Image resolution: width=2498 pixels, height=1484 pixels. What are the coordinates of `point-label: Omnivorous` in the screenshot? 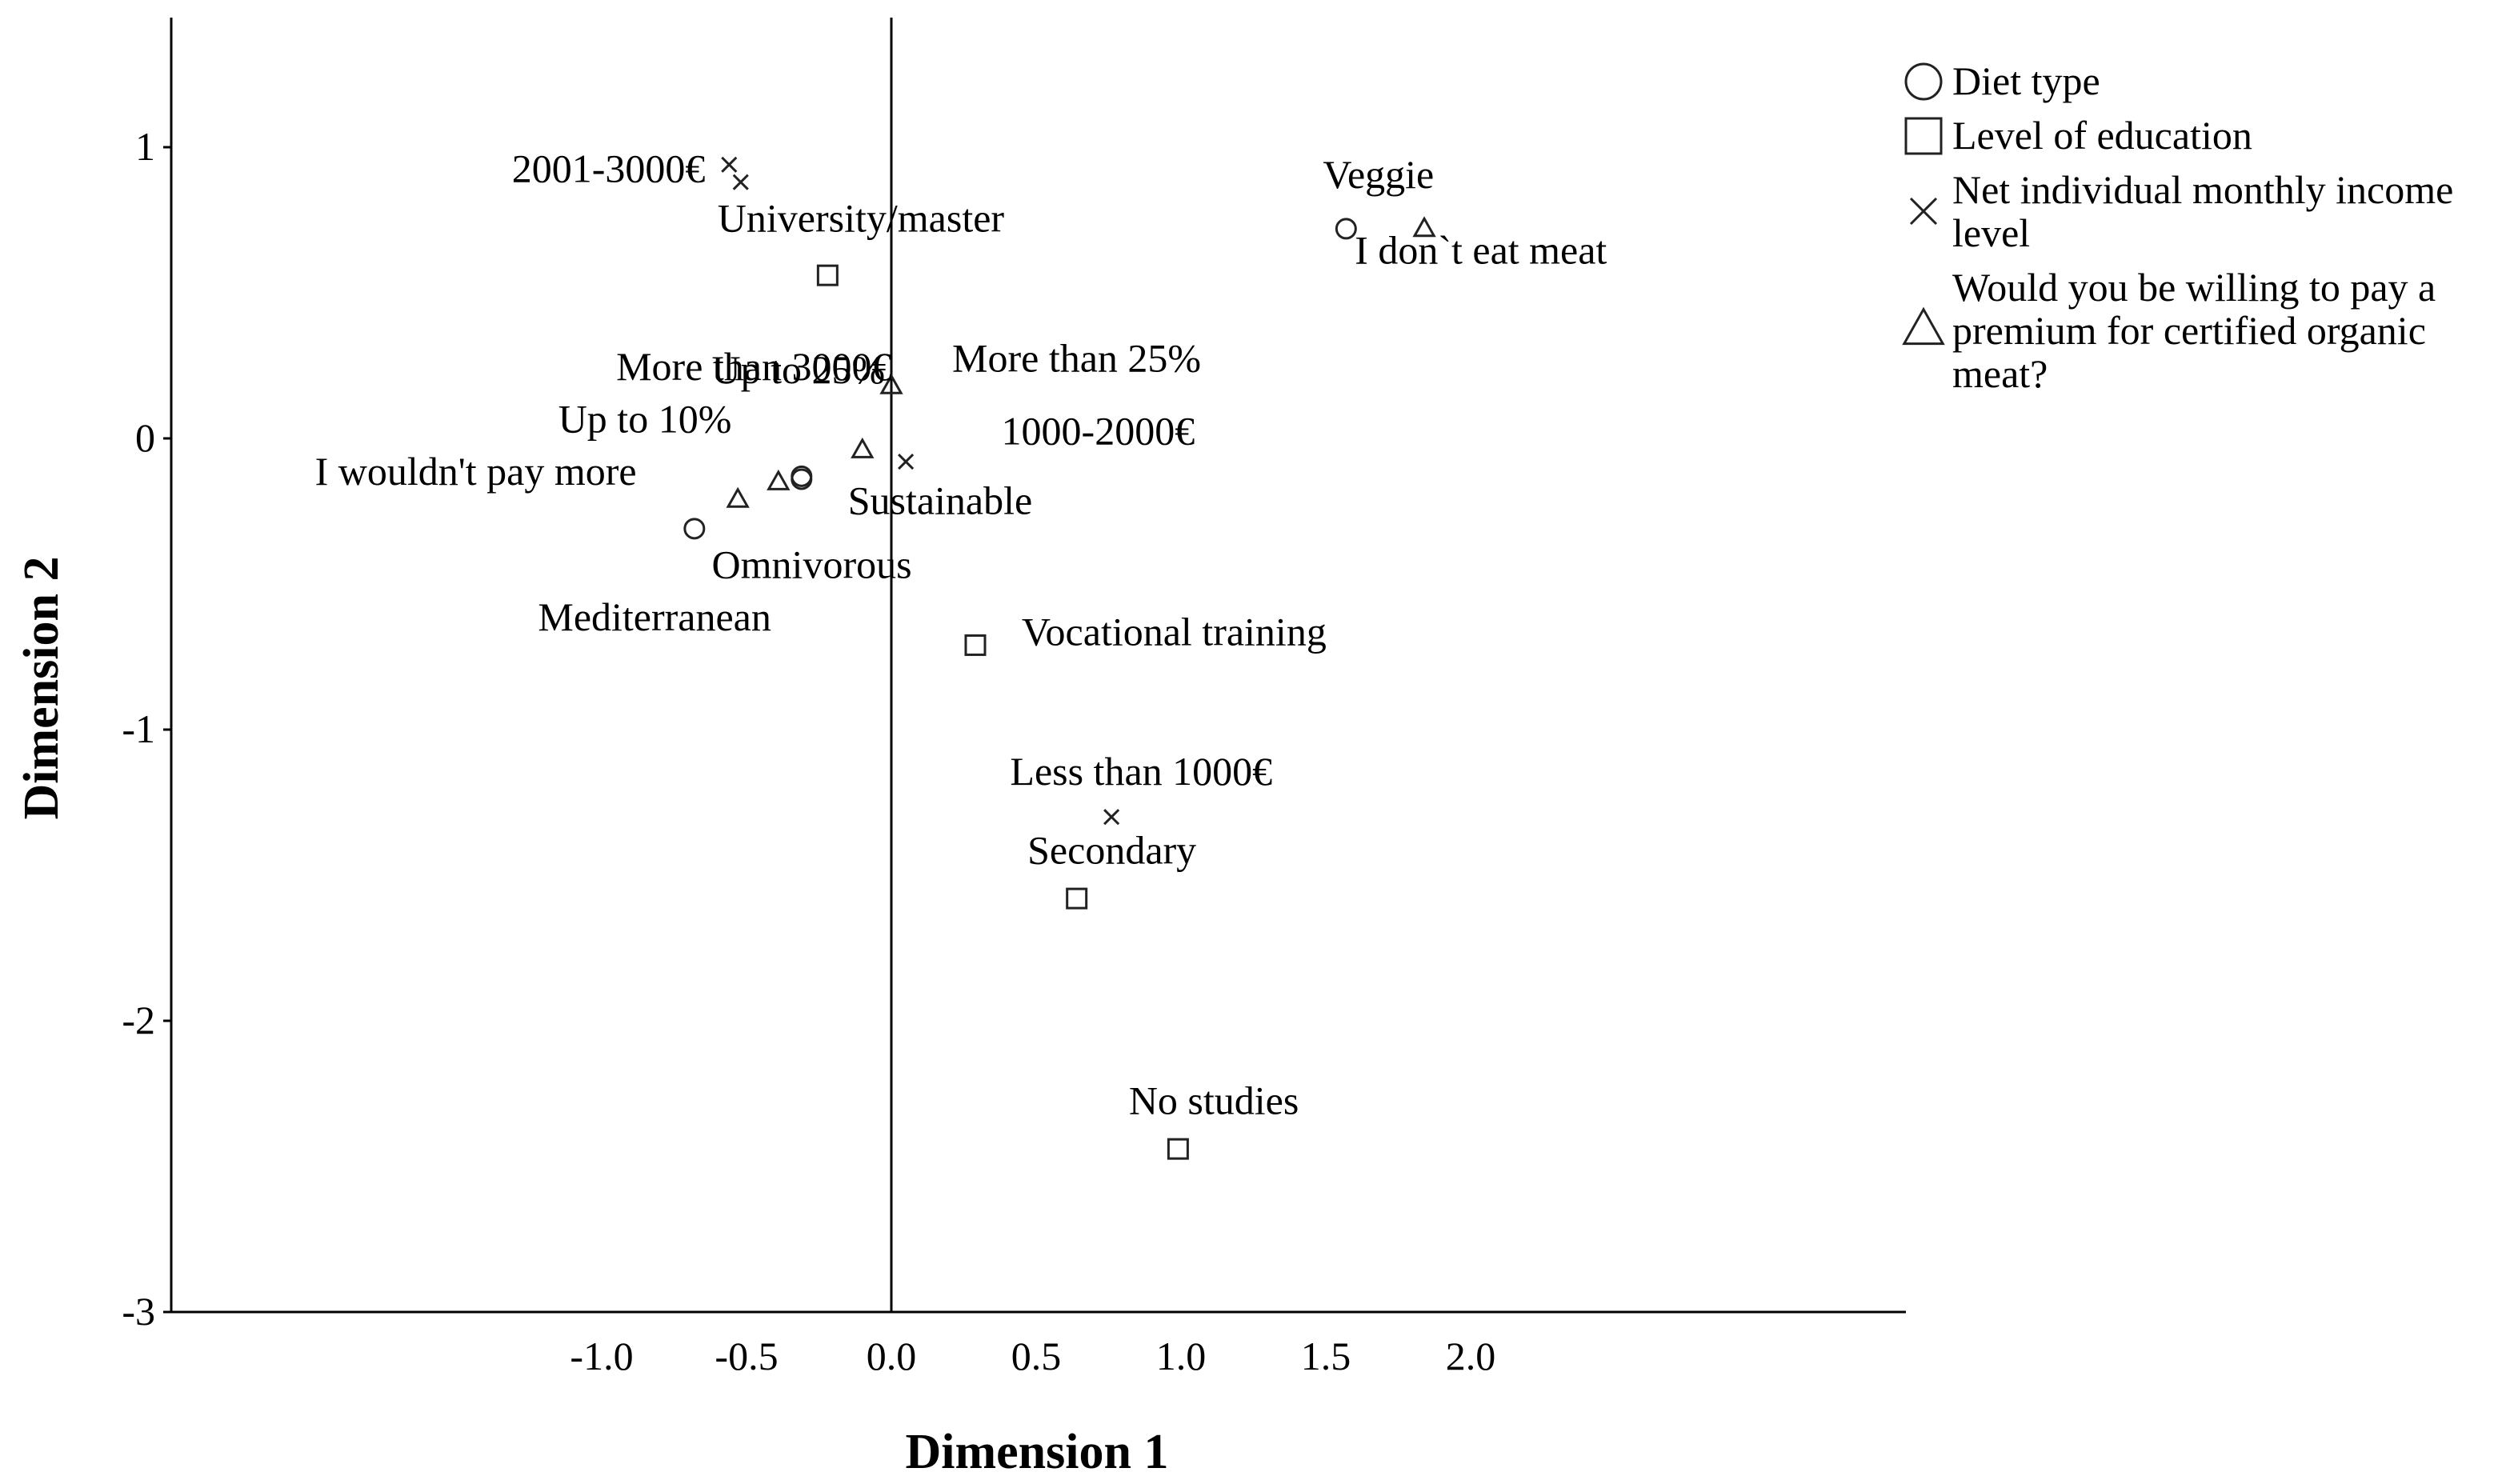 It's located at (812, 564).